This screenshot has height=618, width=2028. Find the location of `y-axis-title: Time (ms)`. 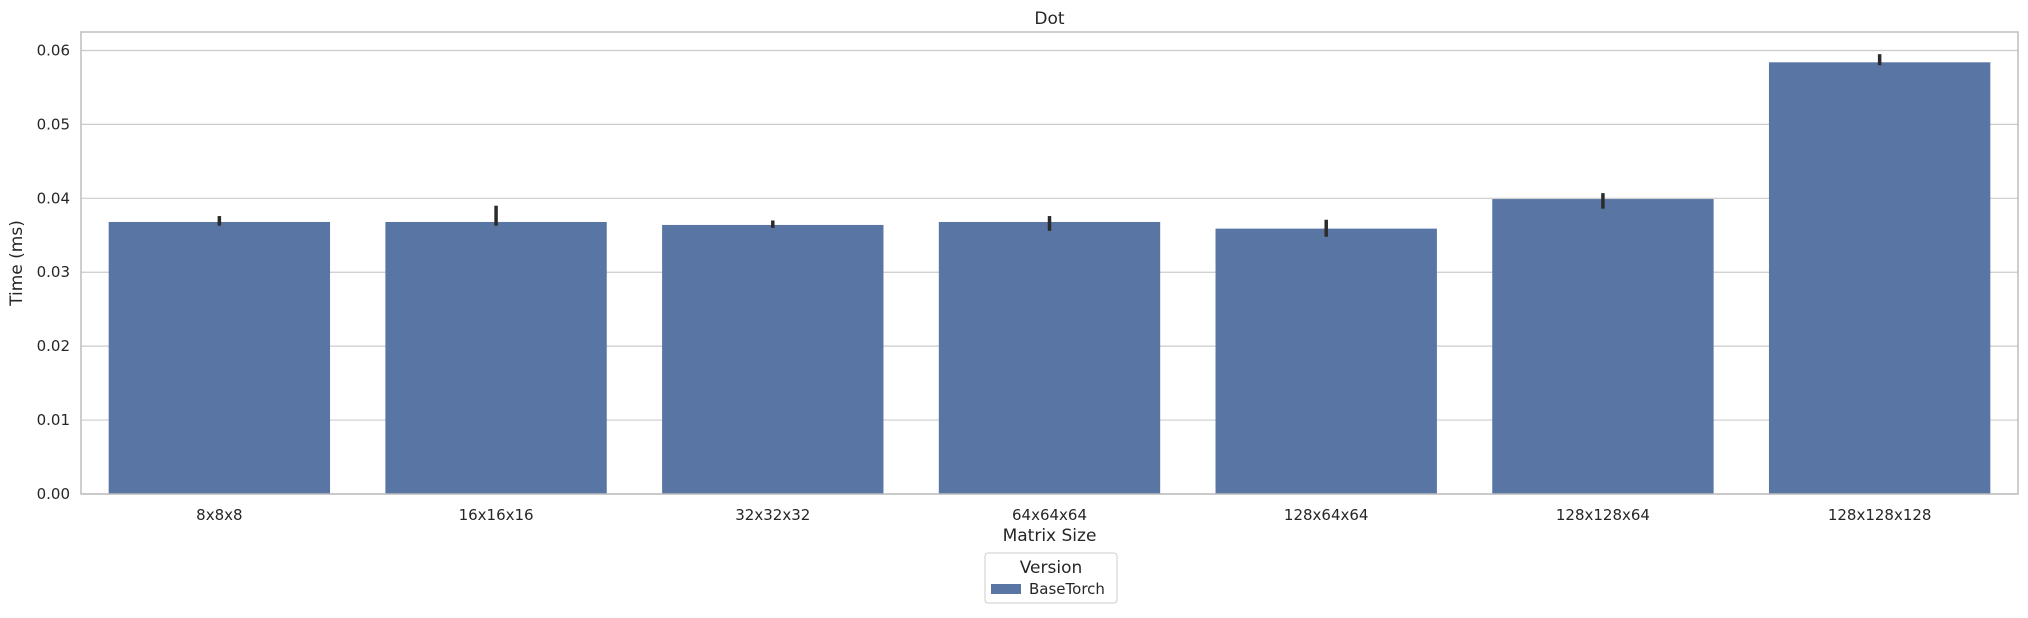

y-axis-title: Time (ms) is located at coordinates (17, 263).